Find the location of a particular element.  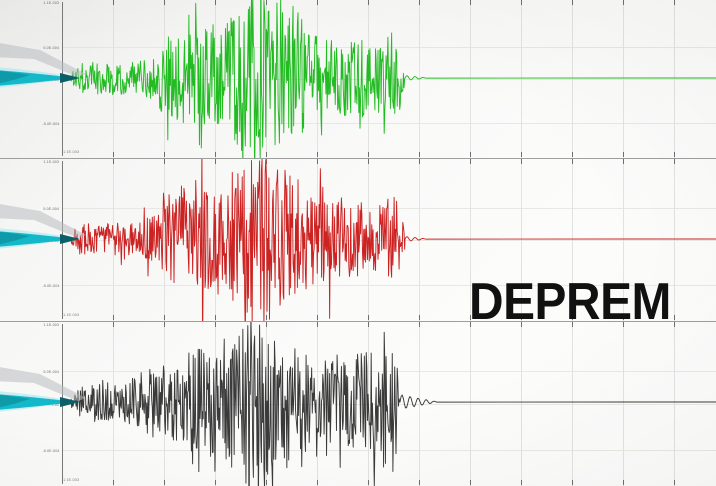

pointer-arrow-green-trace is located at coordinates (40, 77).